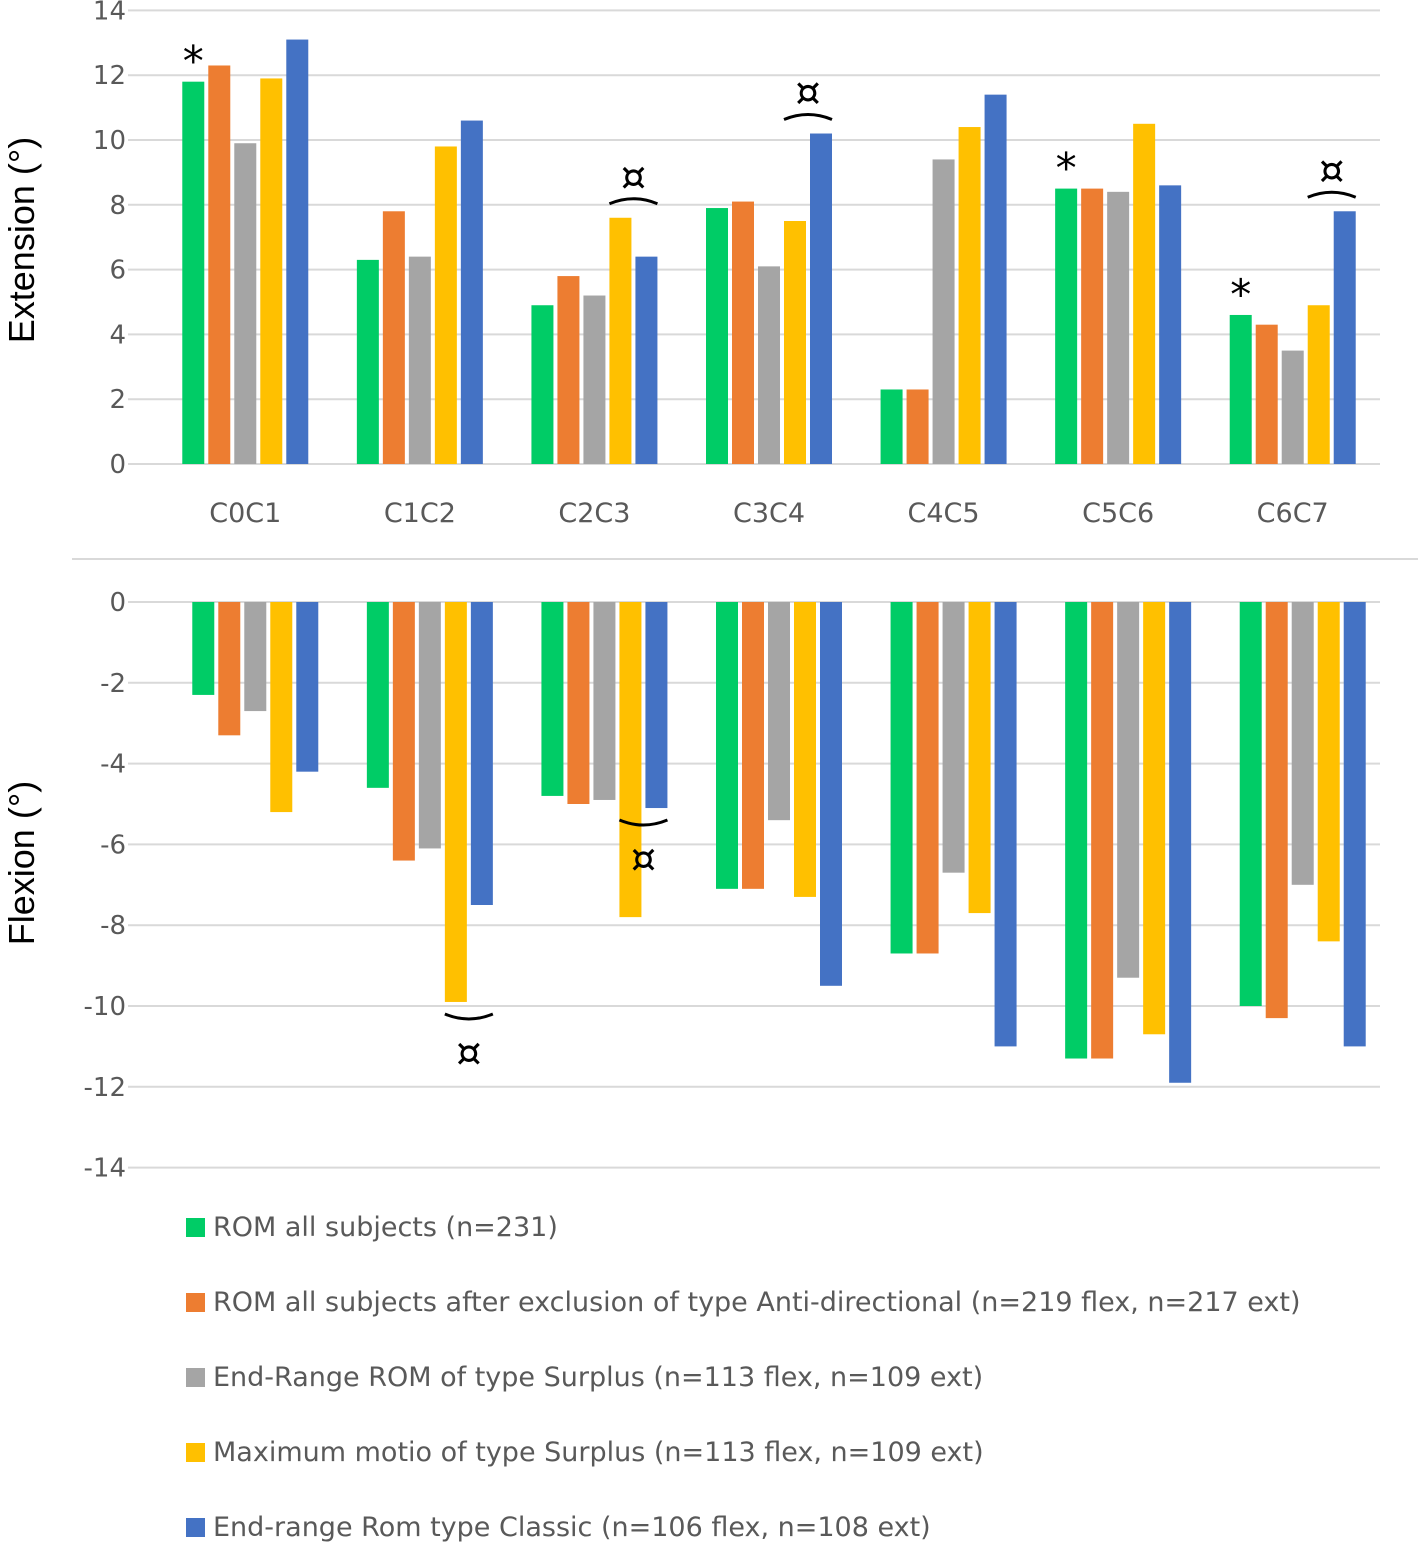 This screenshot has height=1565, width=1418. Describe the element at coordinates (1293, 513) in the screenshot. I see `category-label-c6c7: C6C7` at that location.